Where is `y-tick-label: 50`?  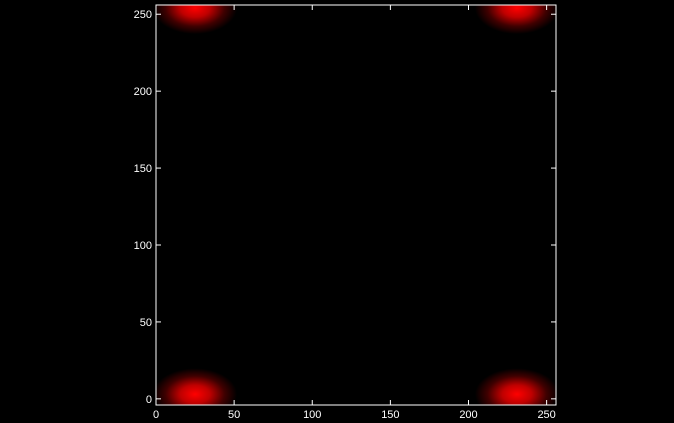 y-tick-label: 50 is located at coordinates (146, 323).